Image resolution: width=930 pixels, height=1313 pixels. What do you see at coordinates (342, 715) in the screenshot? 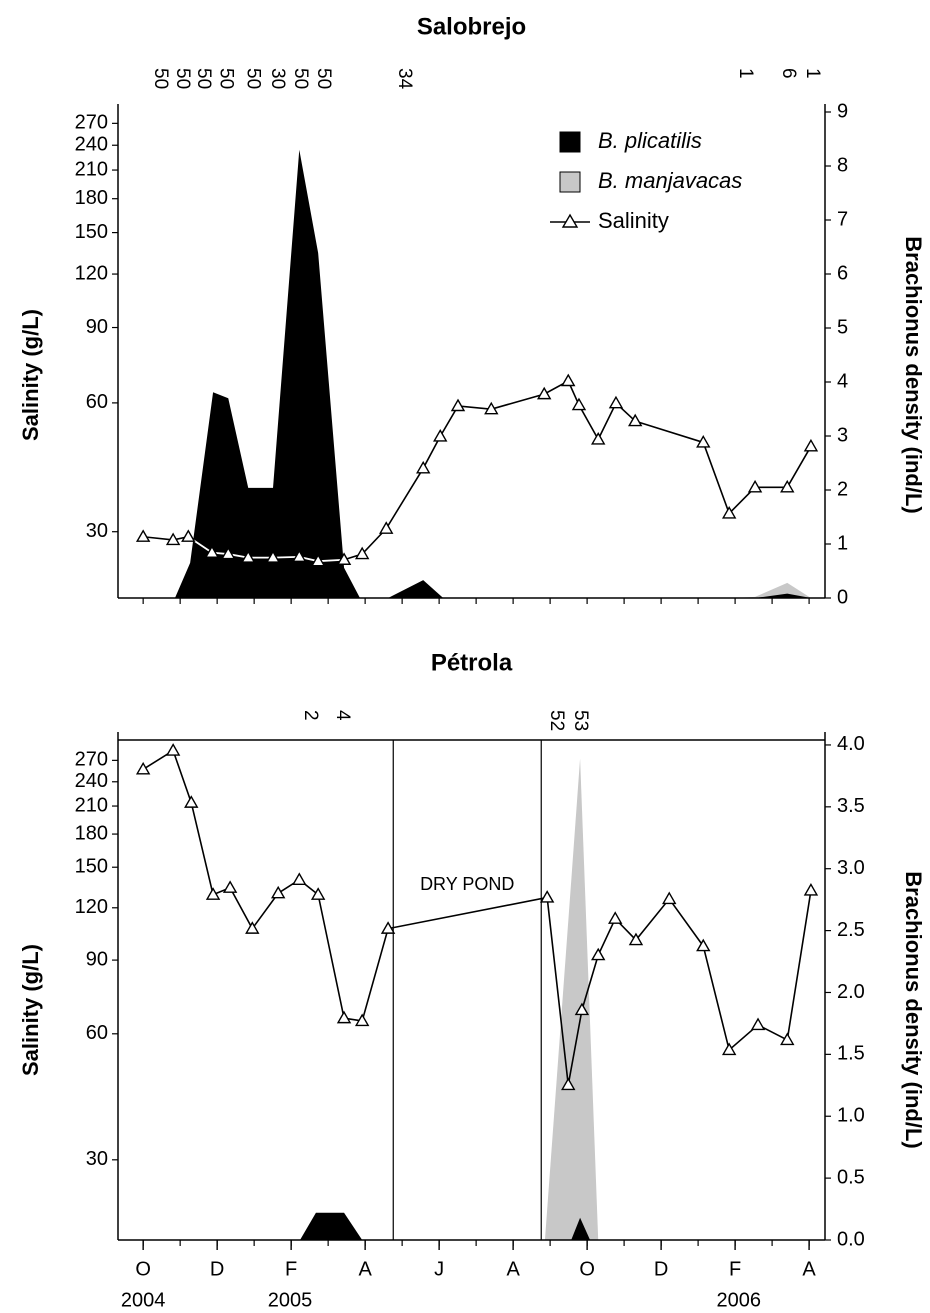
I see `sample-size-label: 4` at bounding box center [342, 715].